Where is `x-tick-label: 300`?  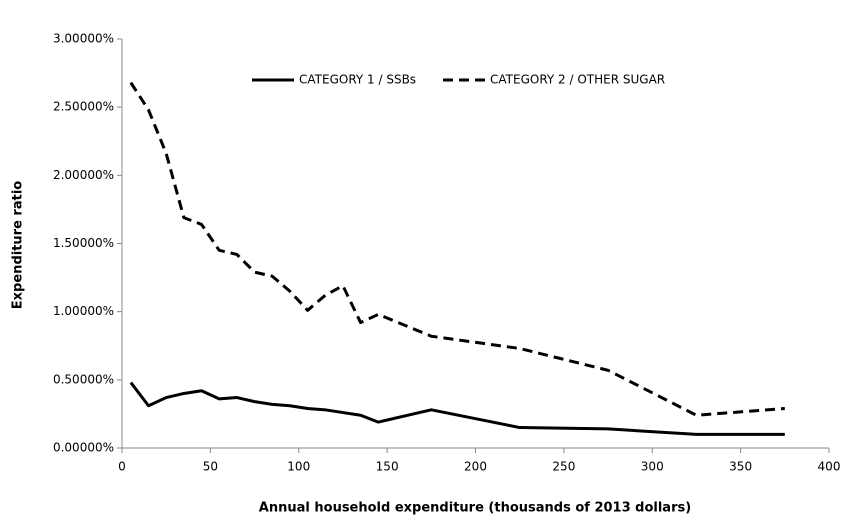
x-tick-label: 300 is located at coordinates (652, 467).